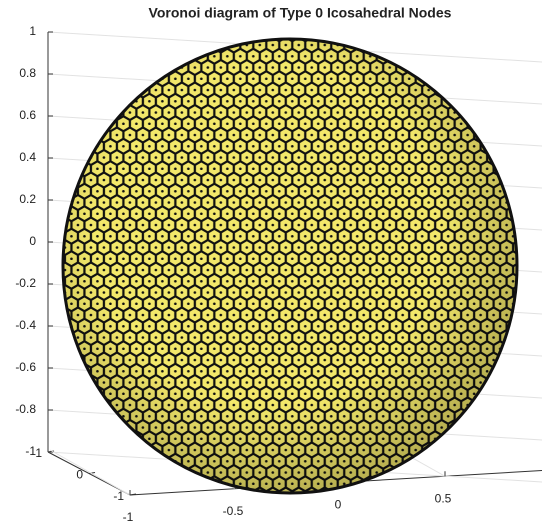 The width and height of the screenshot is (542, 529). I want to click on z-tick-label: 0.4, so click(27, 157).